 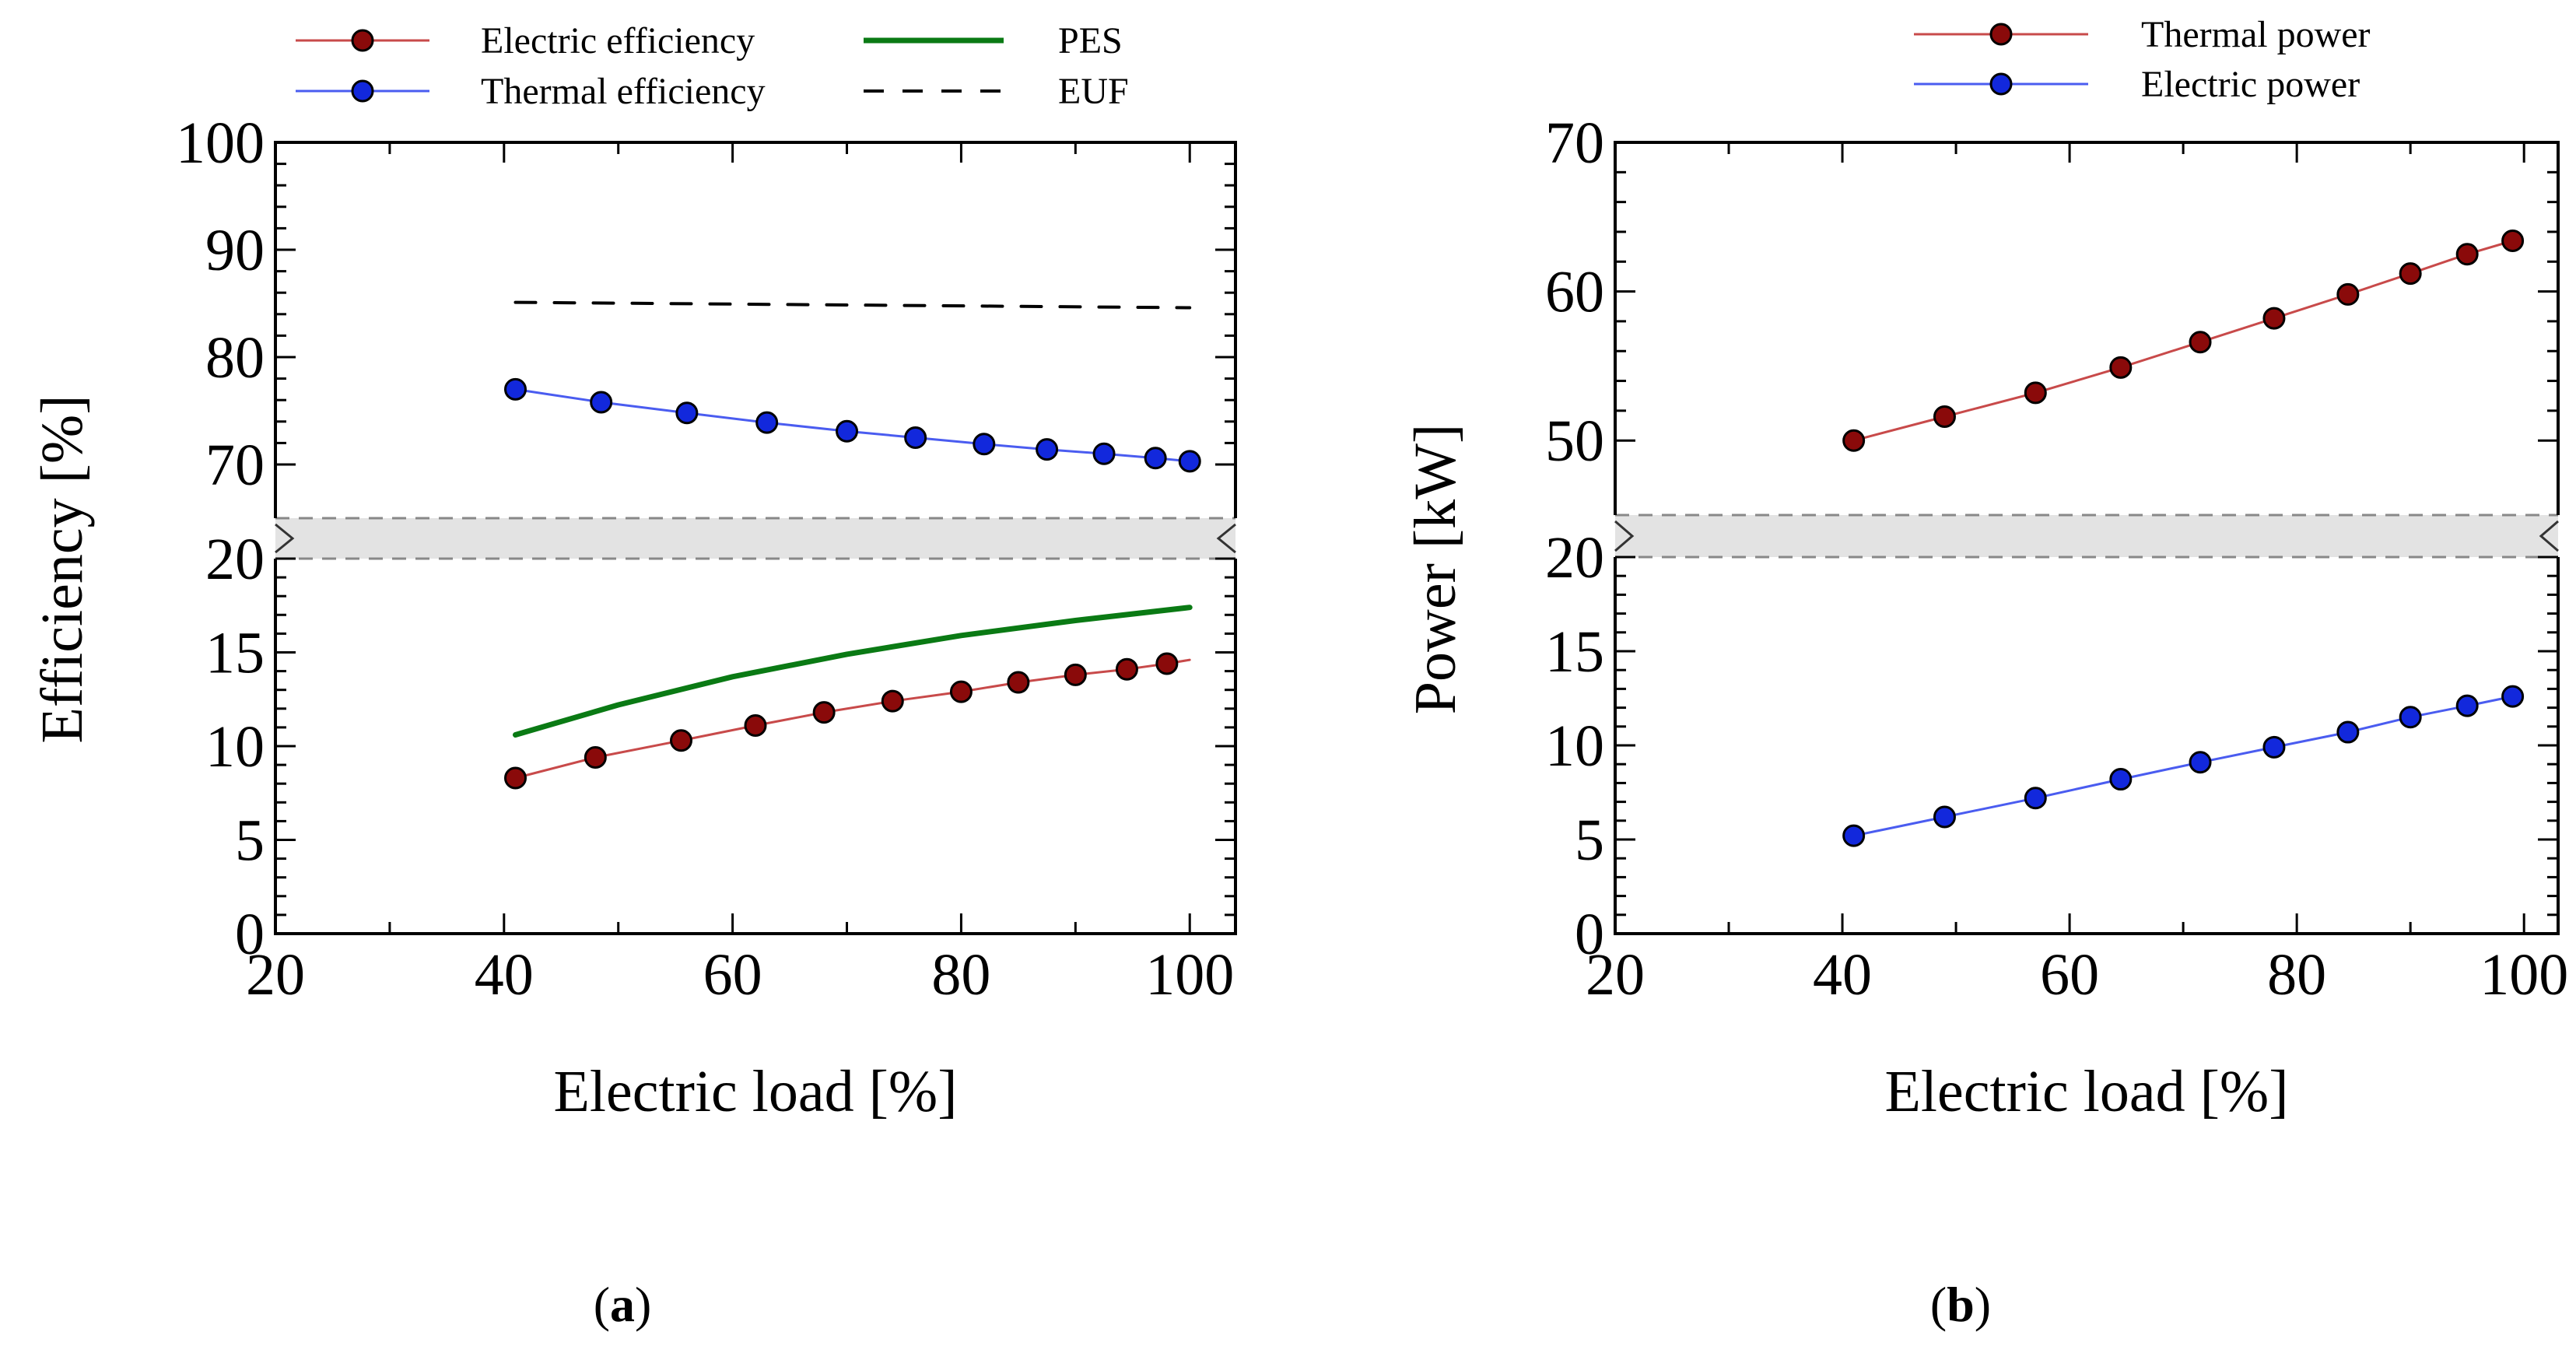 I want to click on legend-marker-electric-efficiency, so click(x=362, y=41).